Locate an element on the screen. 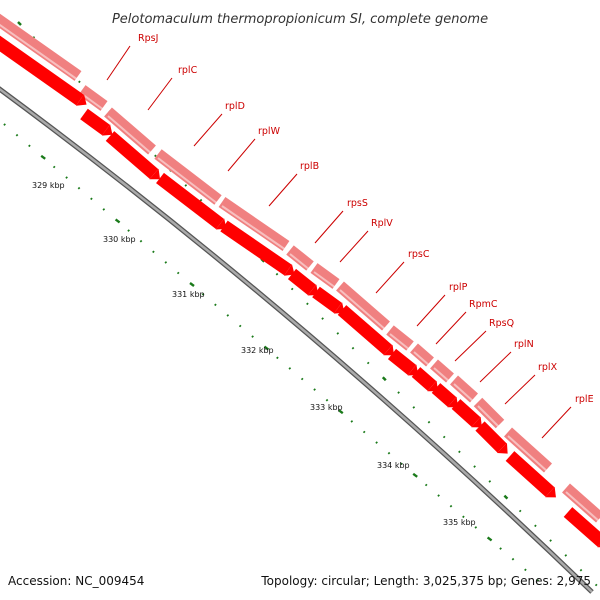 Image resolution: width=600 pixels, height=600 pixels. gene-label-rplp: rplP is located at coordinates (458, 287).